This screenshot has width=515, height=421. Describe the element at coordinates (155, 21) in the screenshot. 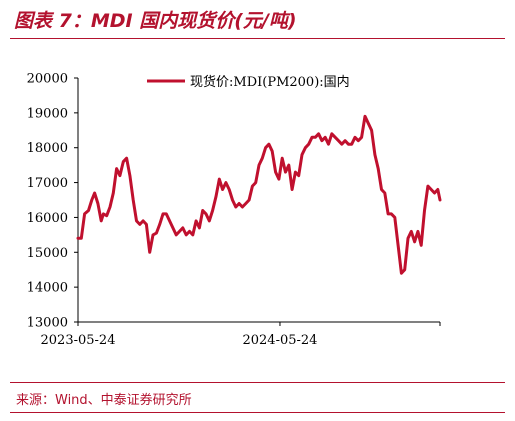

I see `chart-title: 图表 7：MDI 国内现货价(元/吨)` at that location.